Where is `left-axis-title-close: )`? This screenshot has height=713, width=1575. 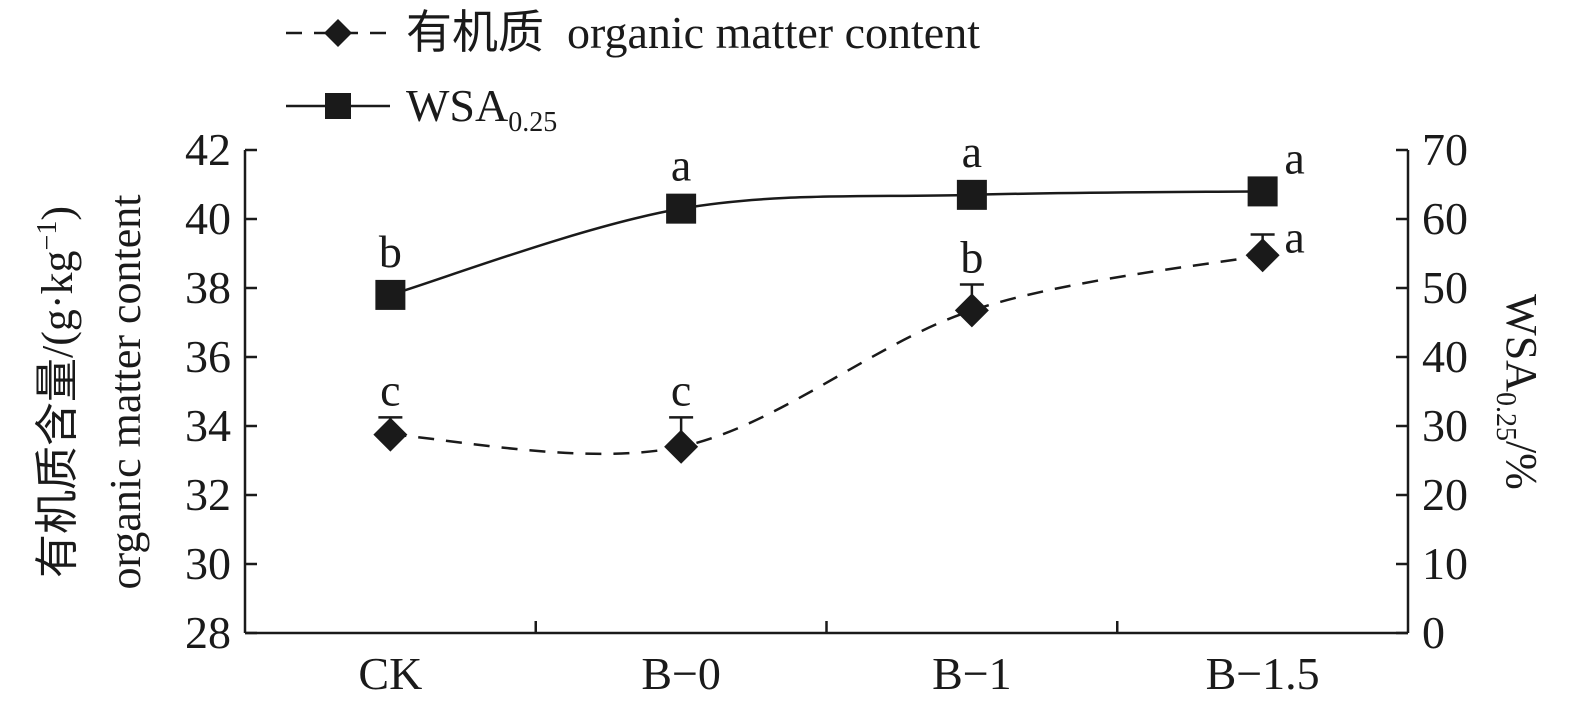 left-axis-title-close: ) is located at coordinates (57, 213).